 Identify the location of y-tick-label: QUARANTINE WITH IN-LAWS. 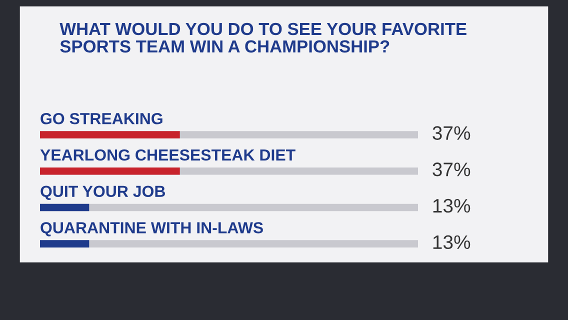
(151, 229).